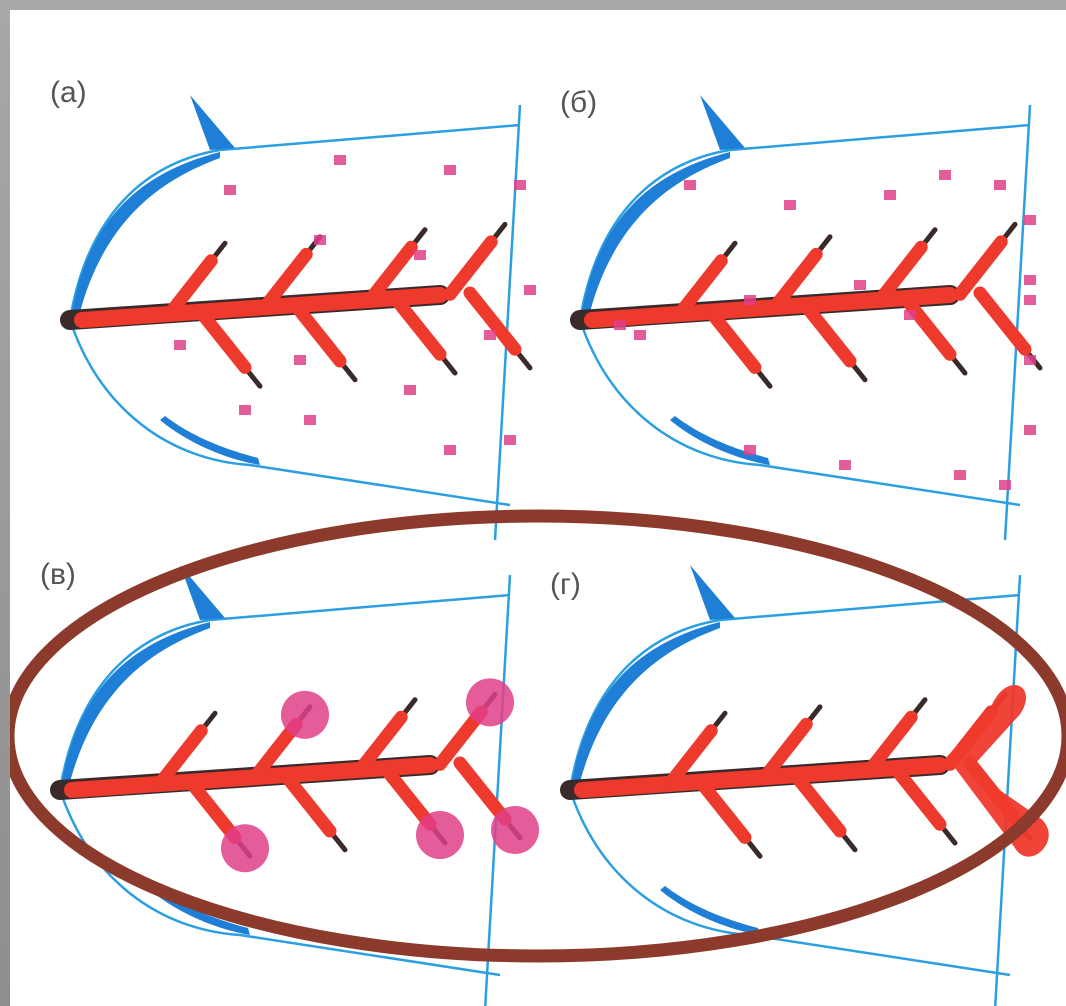 Image resolution: width=1066 pixels, height=1006 pixels. I want to click on panel-g-fin-edge-bottom, so click(710, 910).